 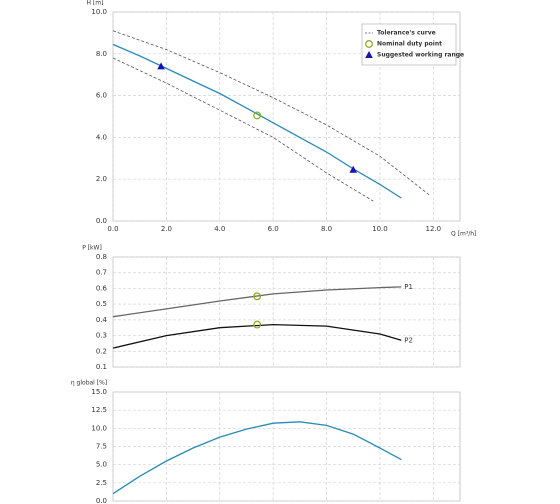 What do you see at coordinates (92, 248) in the screenshot?
I see `y-axis-label: P [kW]` at bounding box center [92, 248].